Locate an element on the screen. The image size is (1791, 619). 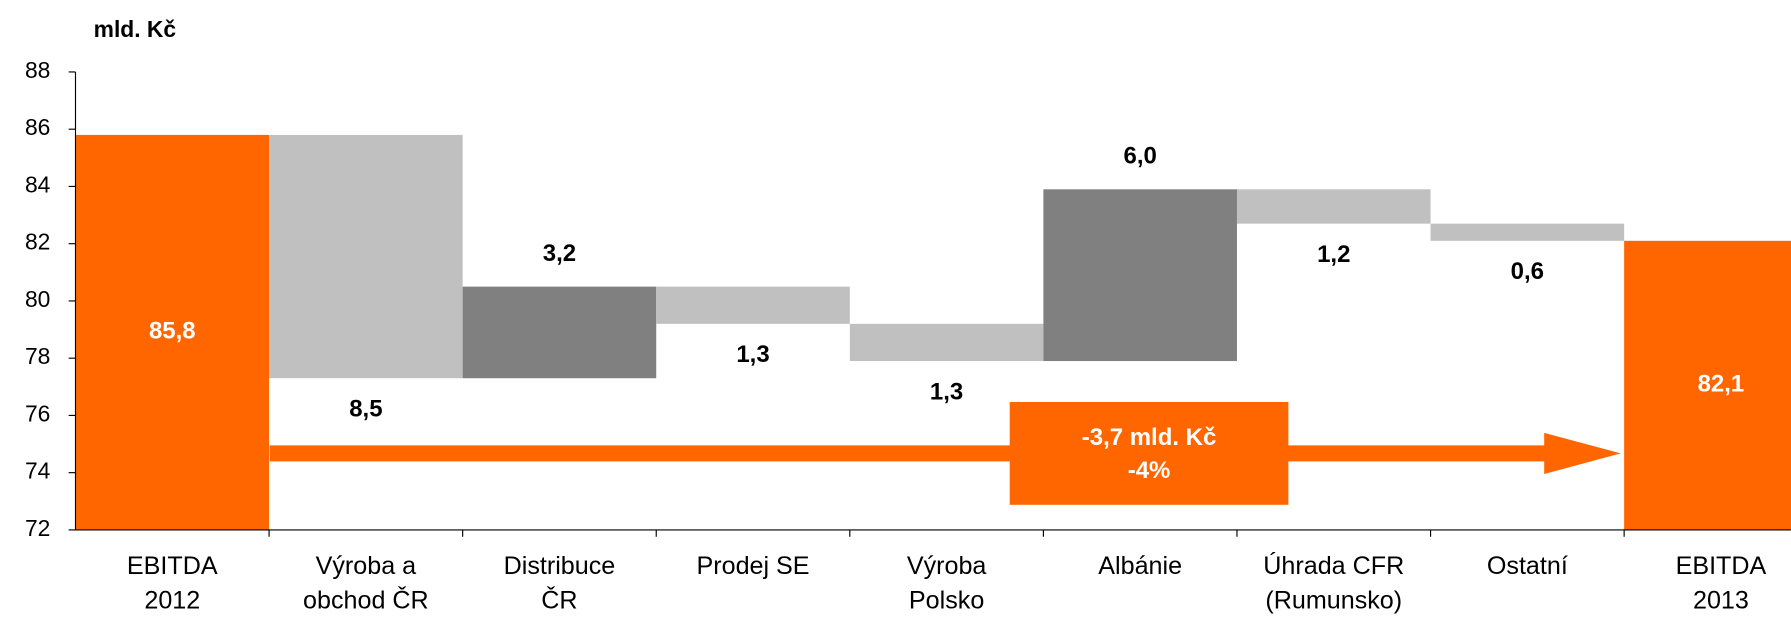
x-tick-label: Prodej SE is located at coordinates (752, 566).